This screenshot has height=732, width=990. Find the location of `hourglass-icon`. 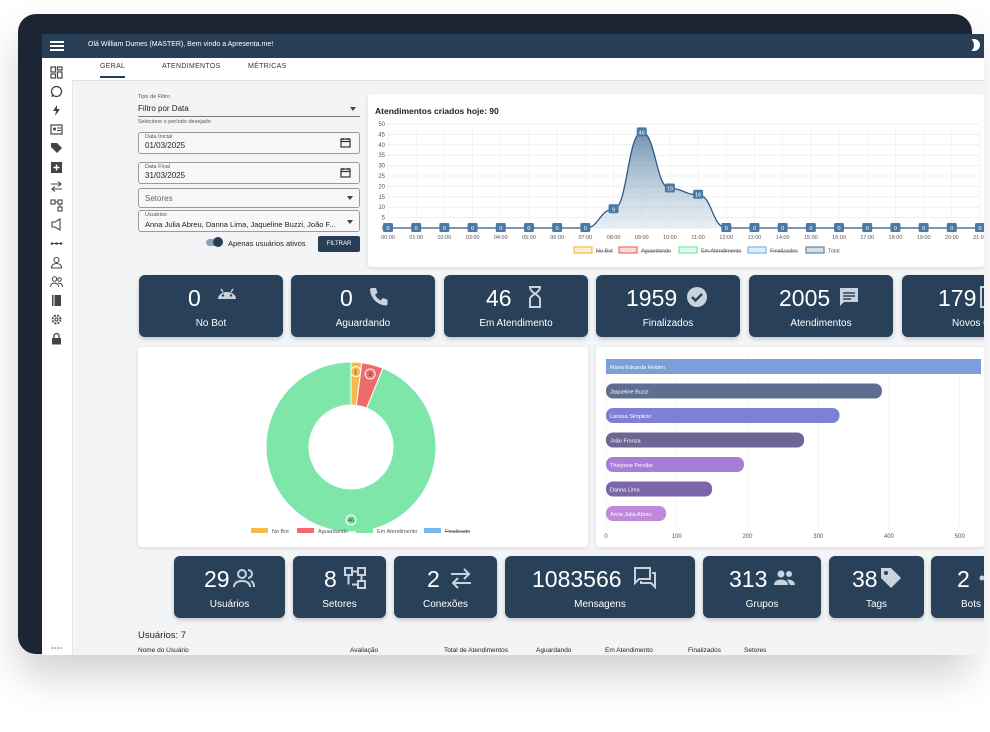

hourglass-icon is located at coordinates (535, 297).